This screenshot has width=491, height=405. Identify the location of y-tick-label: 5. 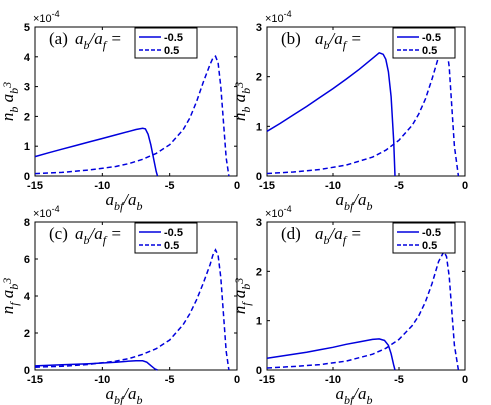
(27, 28).